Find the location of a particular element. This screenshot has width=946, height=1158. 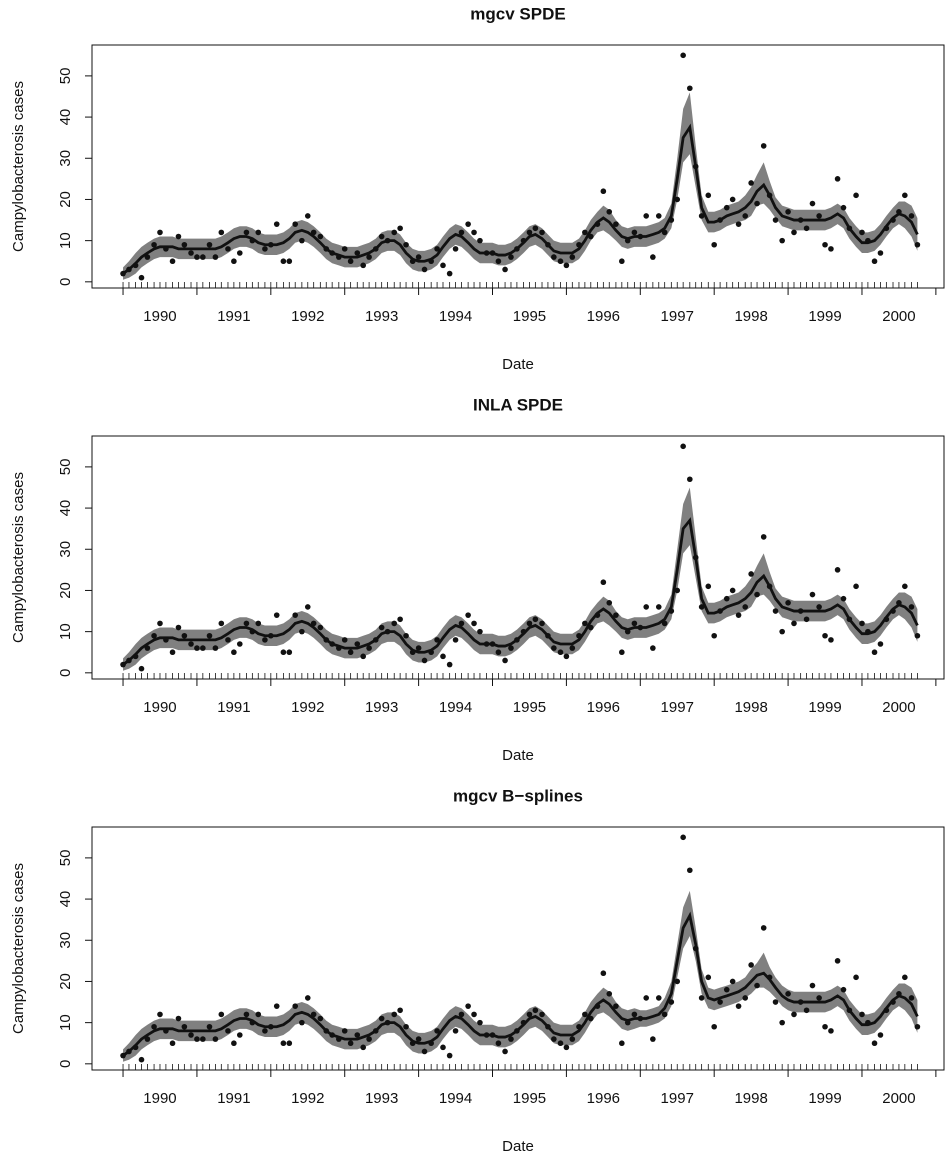

x-tick-label: 2000 is located at coordinates (898, 707).